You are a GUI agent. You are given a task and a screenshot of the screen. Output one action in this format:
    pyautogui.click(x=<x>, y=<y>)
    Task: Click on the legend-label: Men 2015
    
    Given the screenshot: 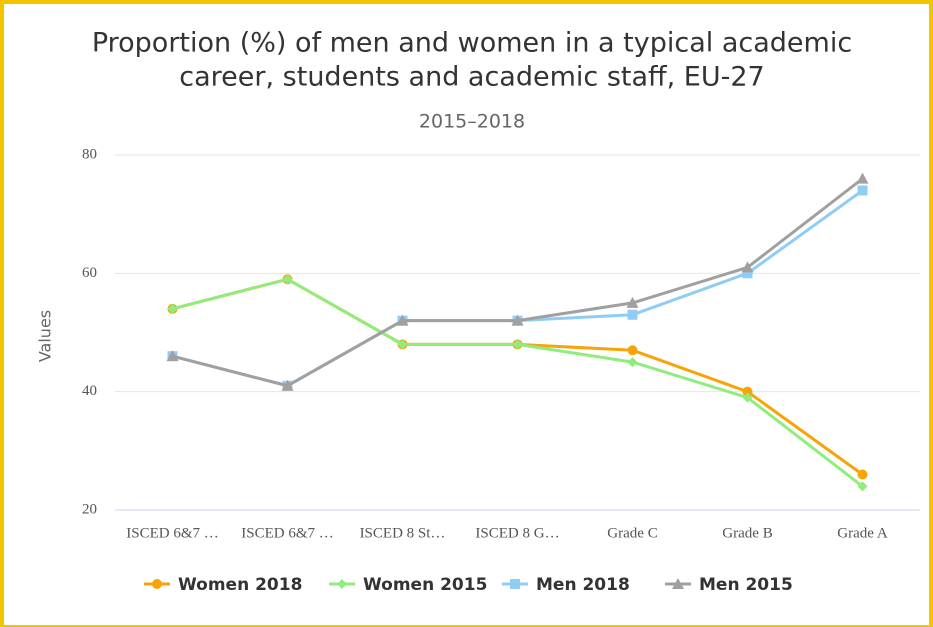 What is the action you would take?
    pyautogui.click(x=746, y=585)
    